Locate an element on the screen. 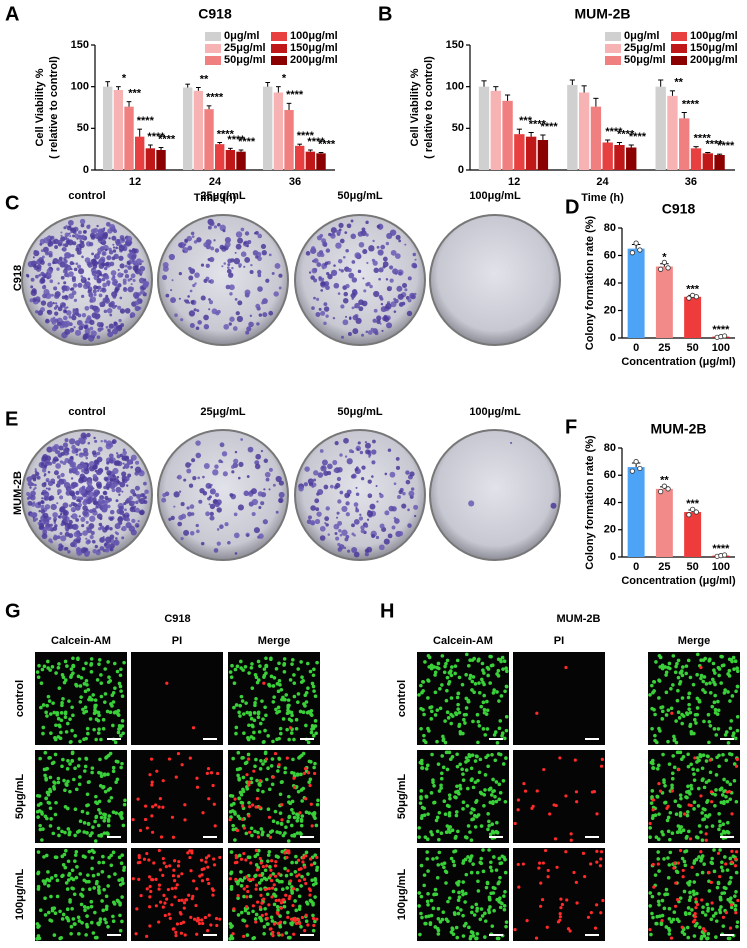 Image resolution: width=747 pixels, height=948 pixels. y-tick-label: 60 is located at coordinates (610, 475).